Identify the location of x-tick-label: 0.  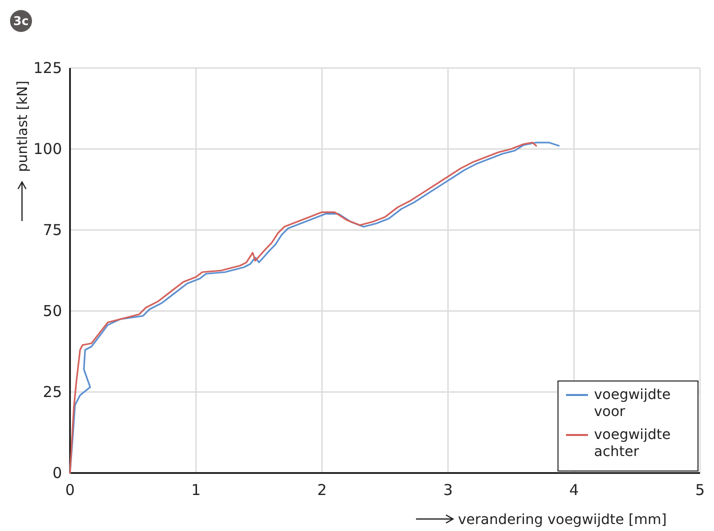
(70, 490).